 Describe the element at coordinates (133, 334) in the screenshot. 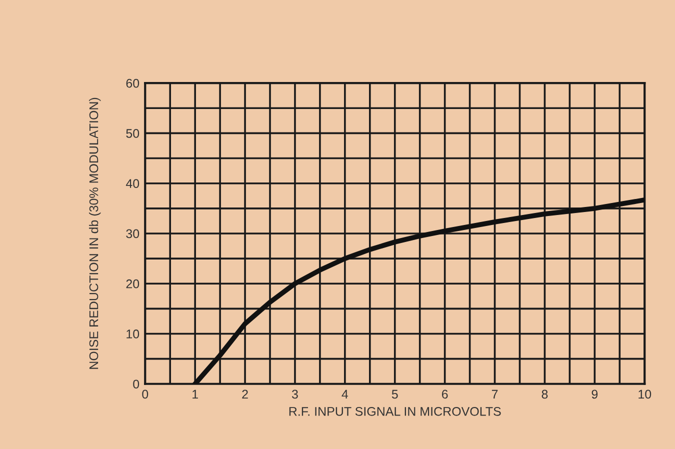

I see `y-tick-label: 10` at that location.